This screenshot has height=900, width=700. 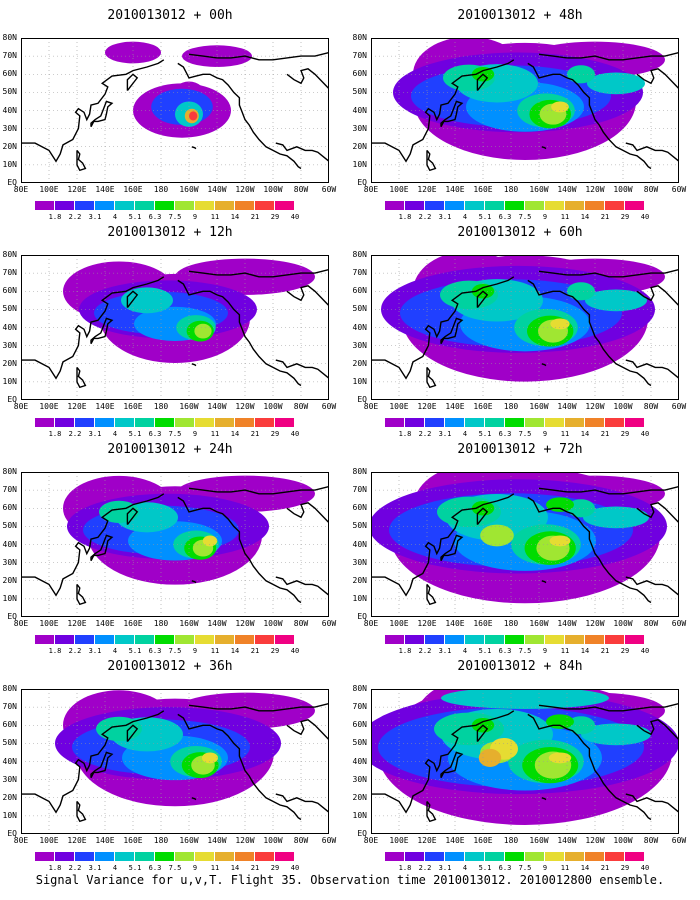 I want to click on x-axis-tick-label: 60W, so click(x=329, y=189).